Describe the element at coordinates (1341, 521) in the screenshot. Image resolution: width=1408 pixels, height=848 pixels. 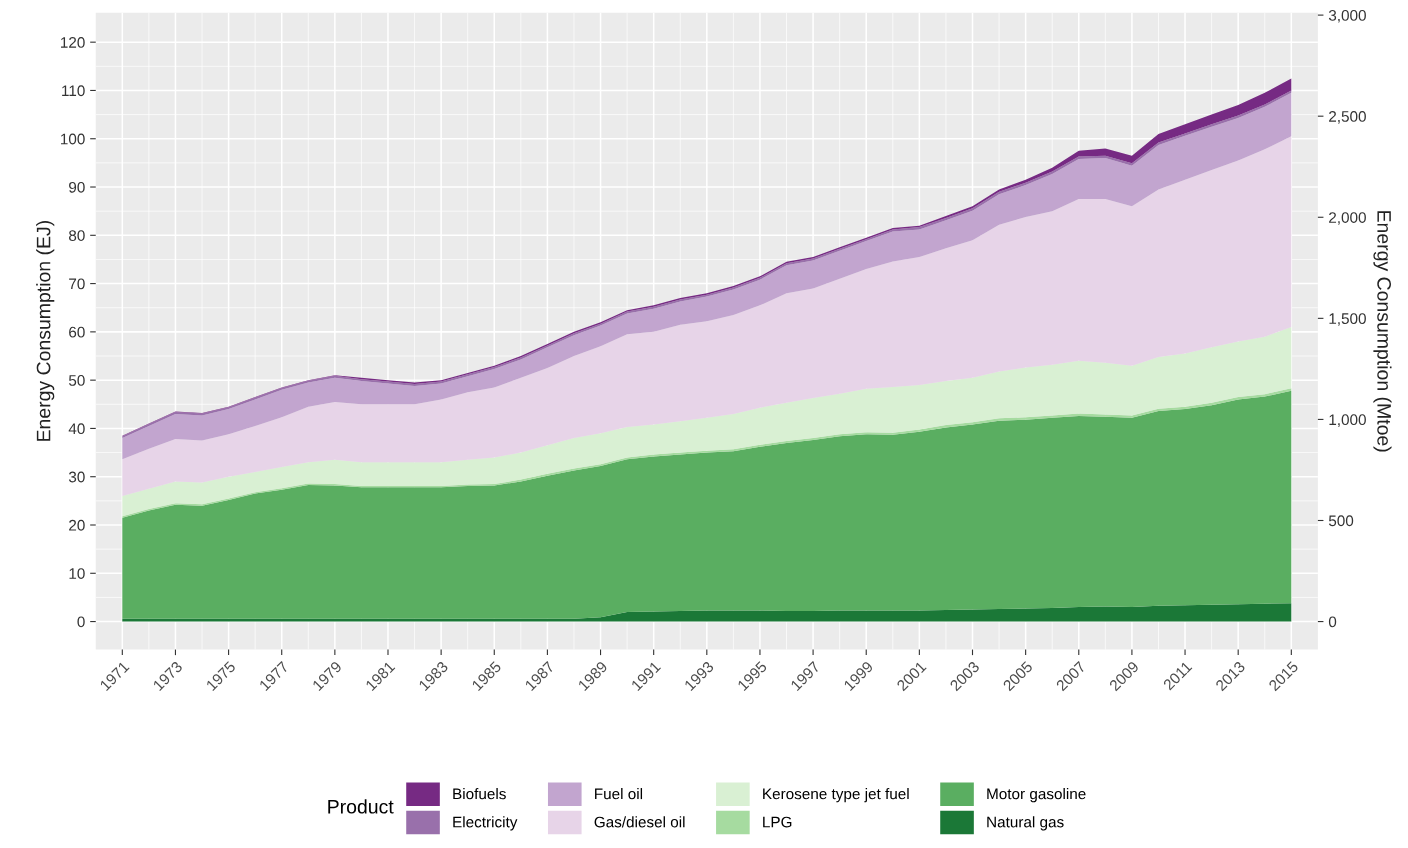
I see `y2-tick-label: 500` at that location.